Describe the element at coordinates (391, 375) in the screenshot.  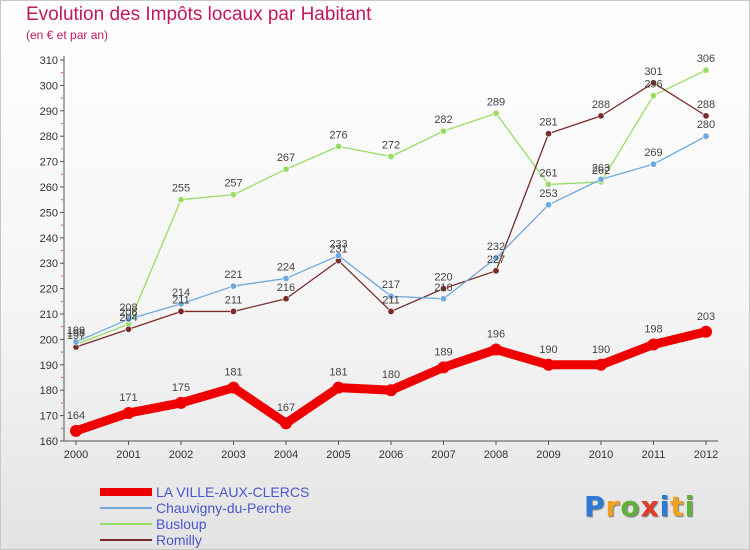
I see `data-label: 180` at that location.